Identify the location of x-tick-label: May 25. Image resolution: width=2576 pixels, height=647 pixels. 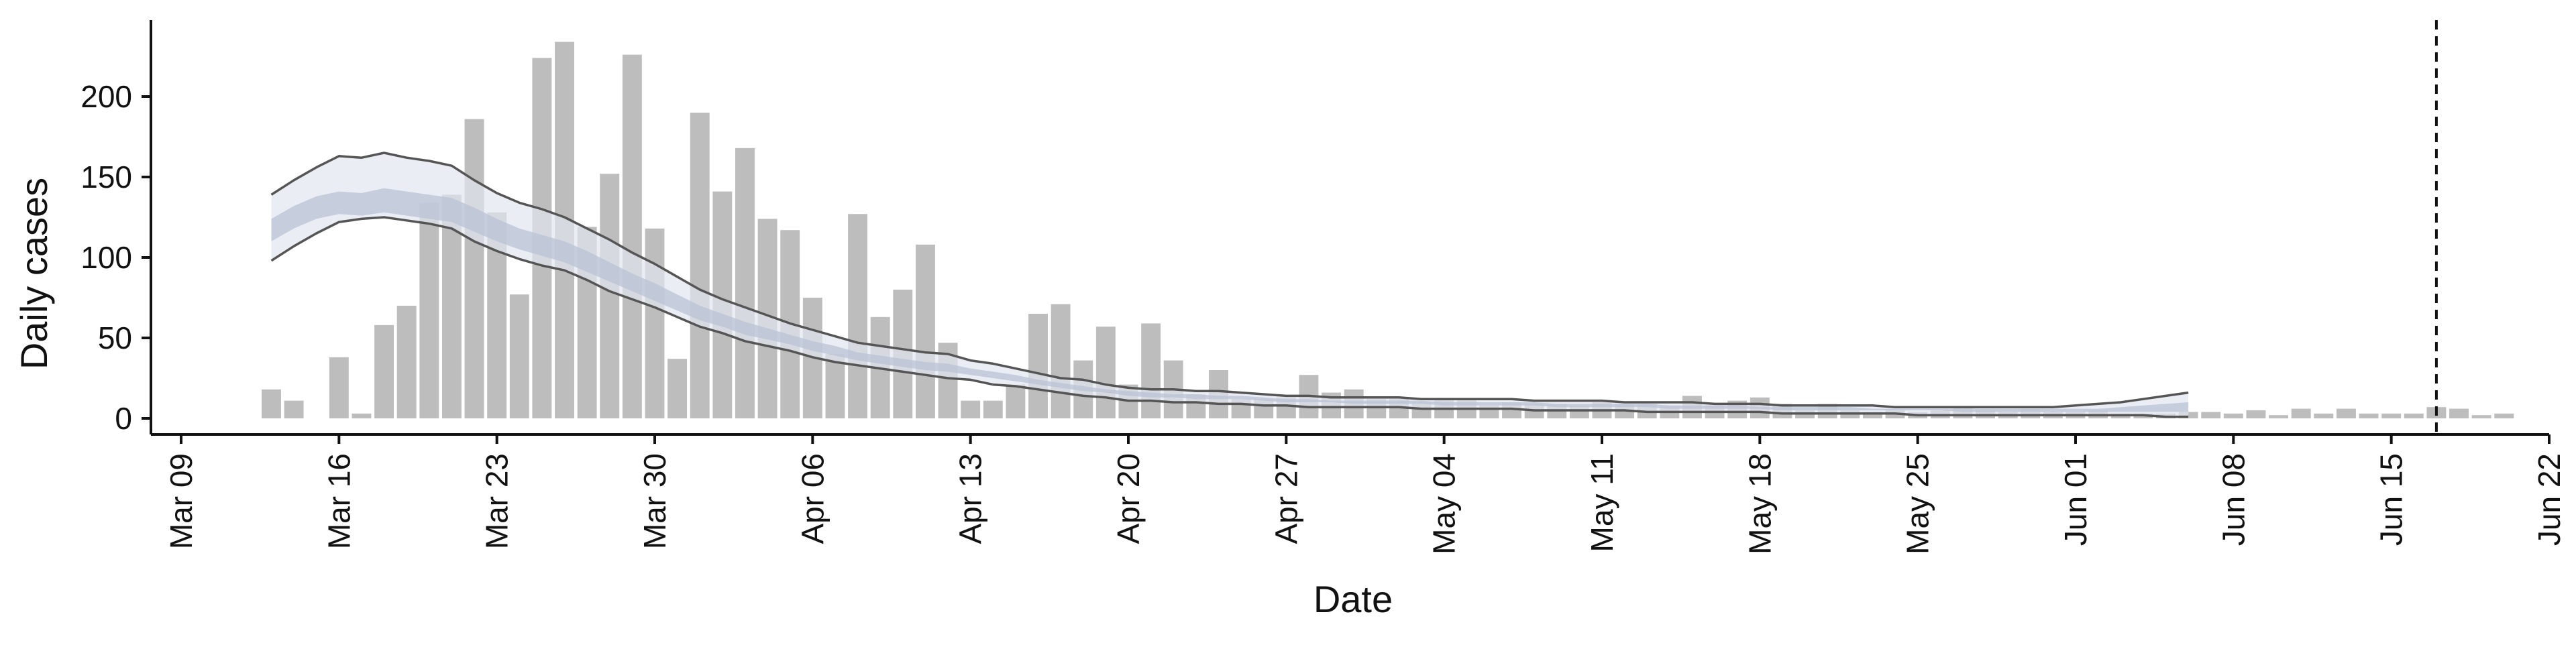
(1917, 503).